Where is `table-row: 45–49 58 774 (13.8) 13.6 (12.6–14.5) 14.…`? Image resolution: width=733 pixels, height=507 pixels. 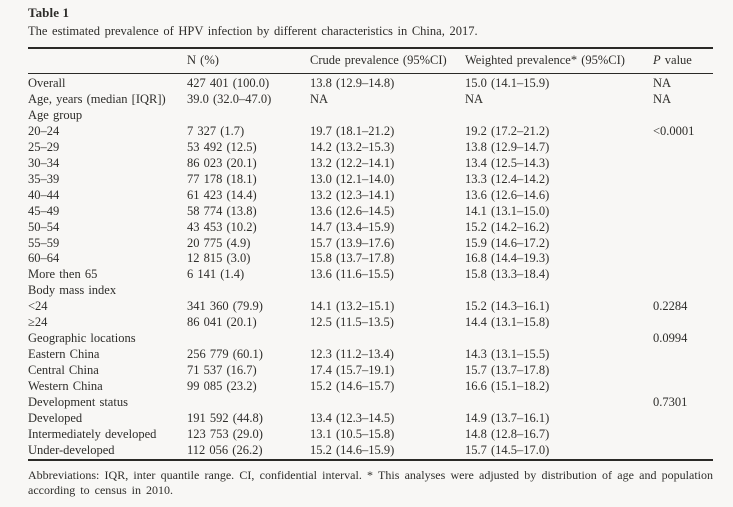 table-row: 45–49 58 774 (13.8) 13.6 (12.6–14.5) 14.… is located at coordinates (370, 212).